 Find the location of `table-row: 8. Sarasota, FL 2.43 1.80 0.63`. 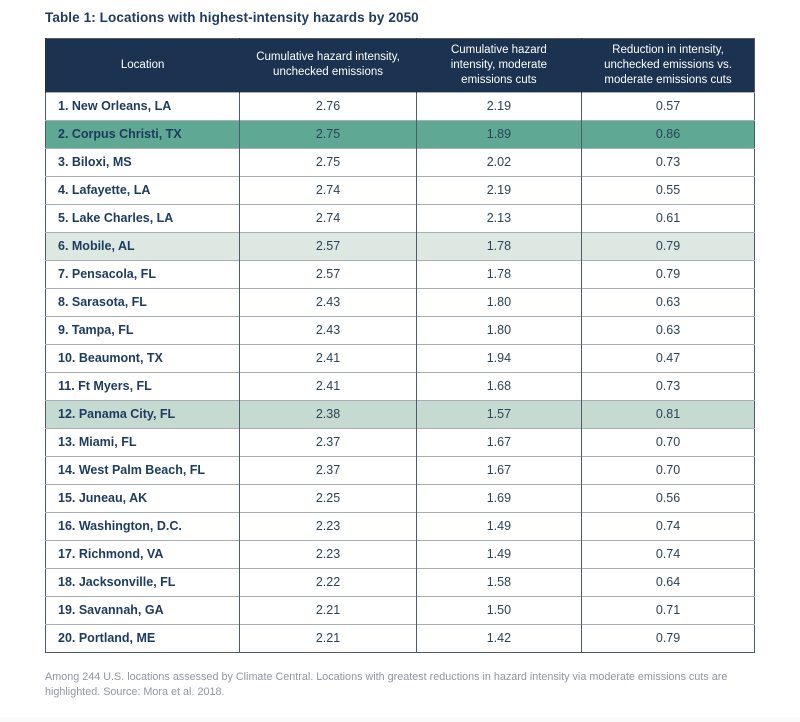

table-row: 8. Sarasota, FL 2.43 1.80 0.63 is located at coordinates (400, 302).